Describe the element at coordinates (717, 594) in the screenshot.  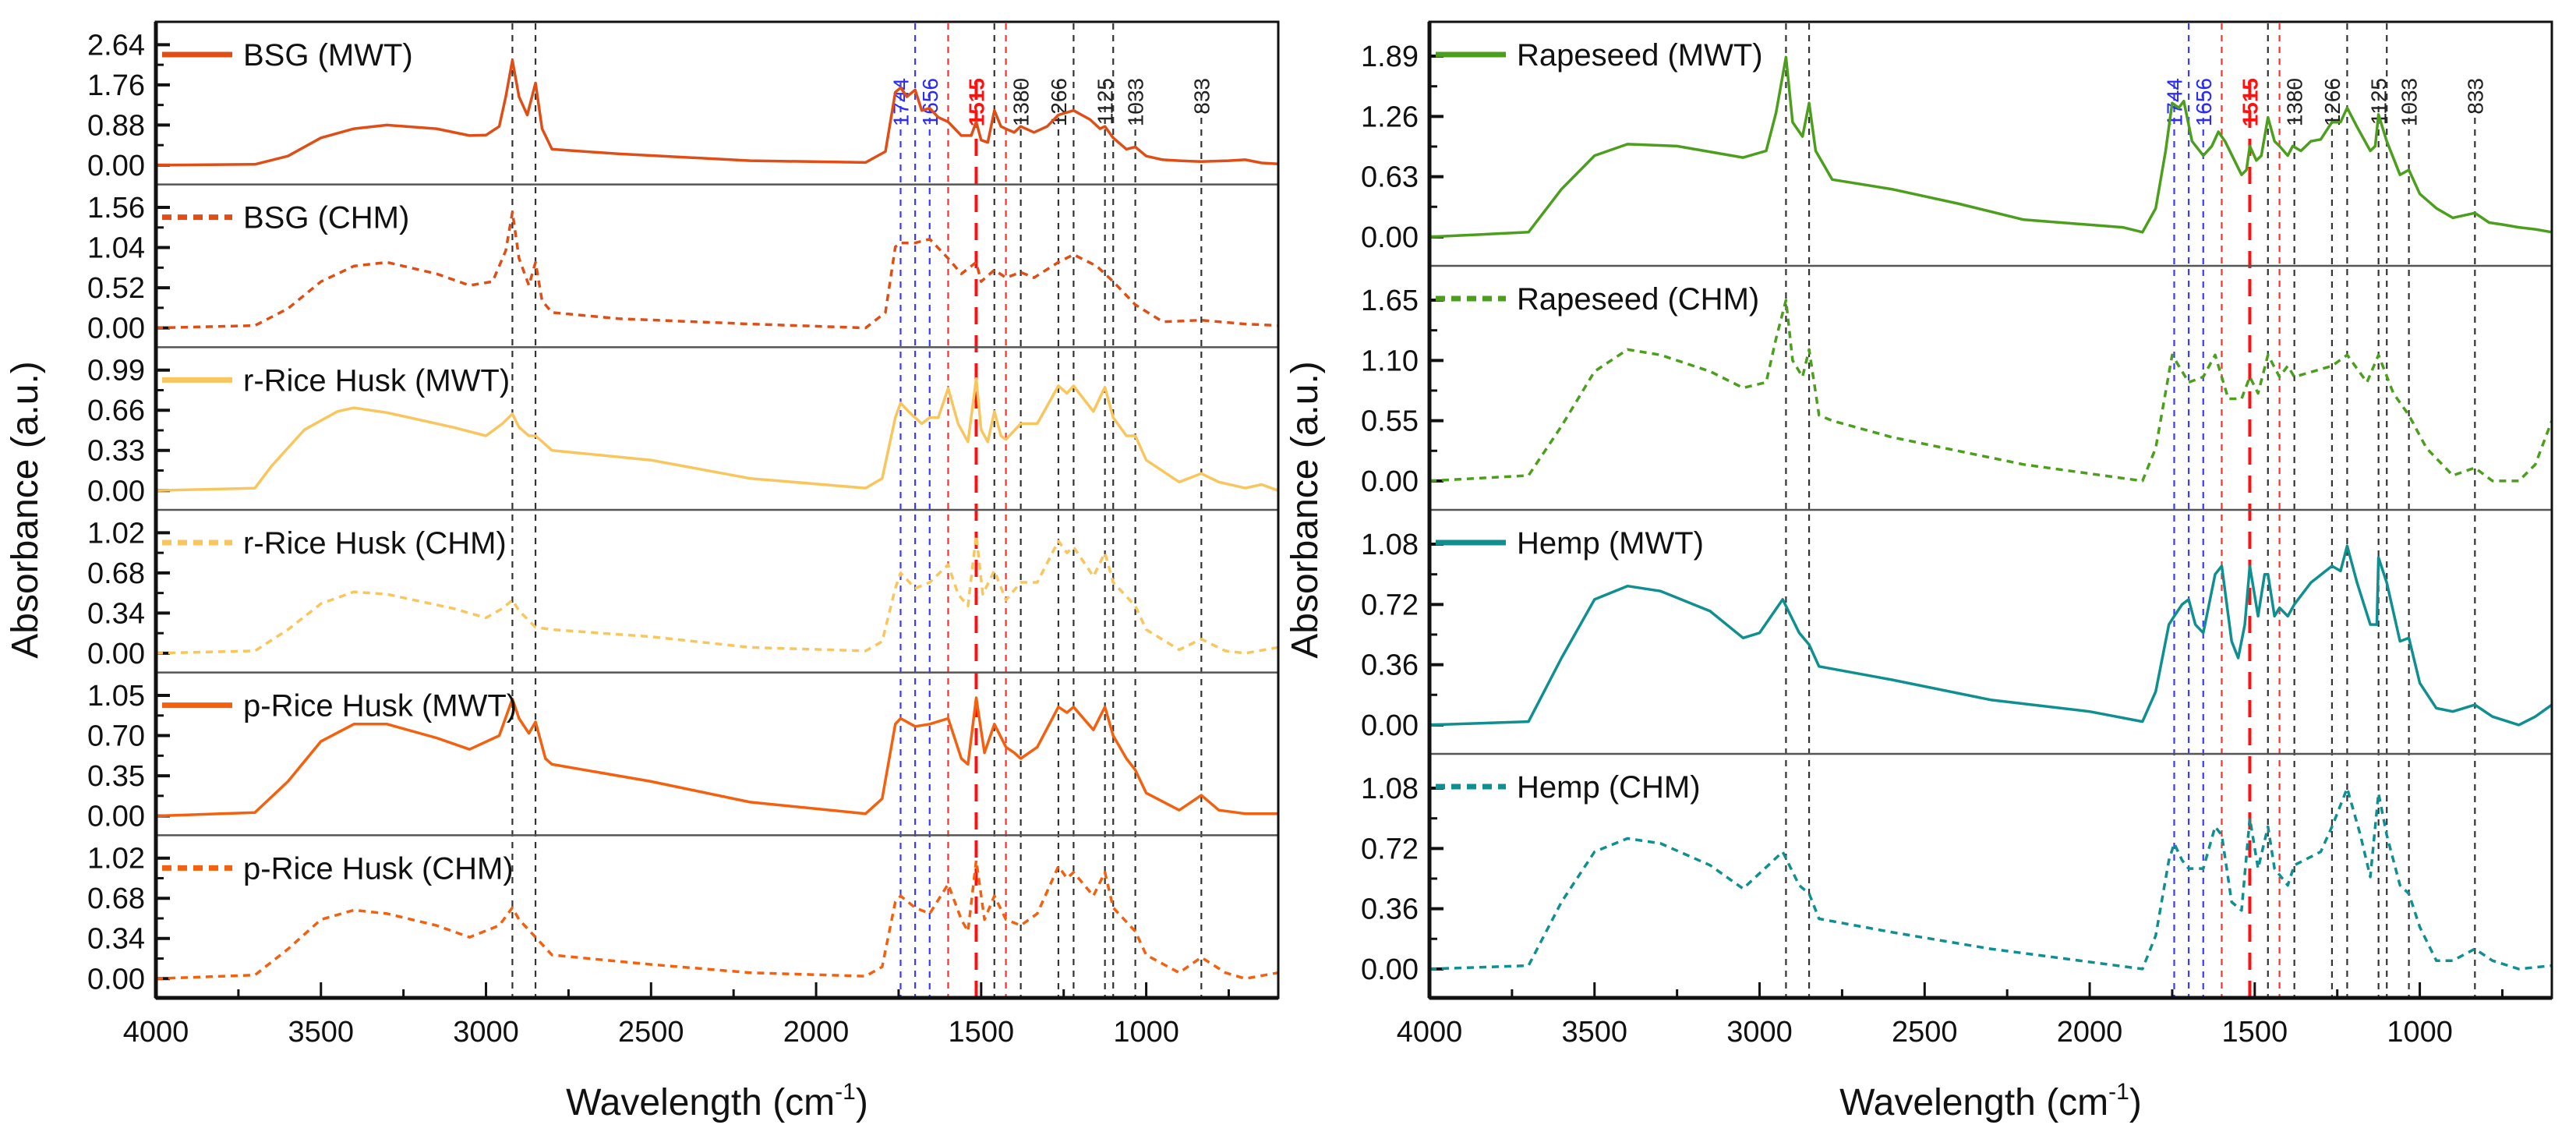
I see `series-line-r-rice-husk-chm-` at that location.